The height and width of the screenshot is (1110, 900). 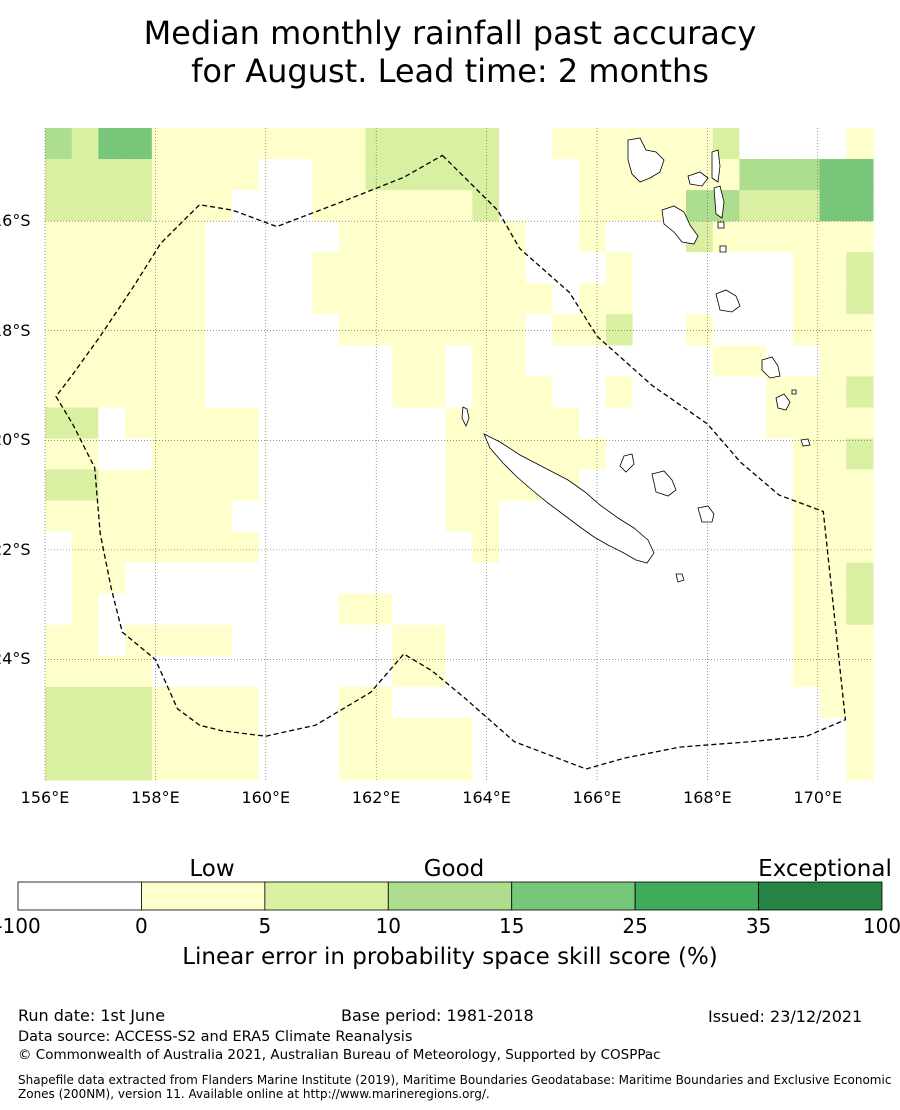 I want to click on latitude-tick-label: 22°S, so click(x=15, y=549).